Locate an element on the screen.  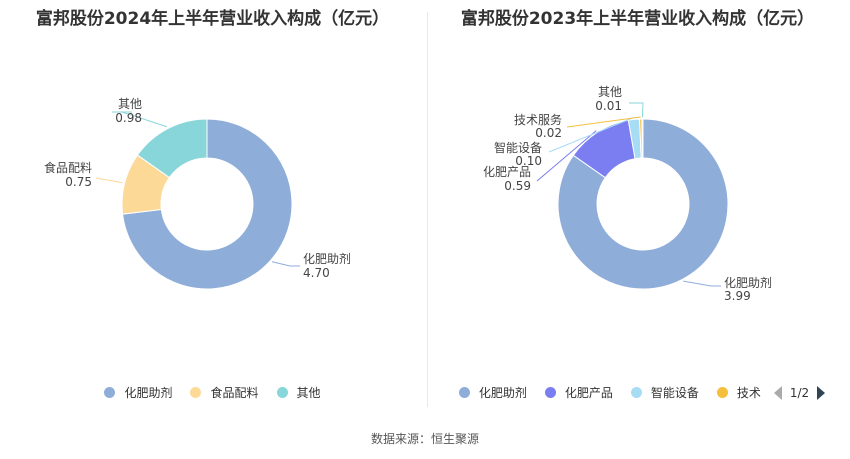
slice-value-label: 4.70 is located at coordinates (316, 273).